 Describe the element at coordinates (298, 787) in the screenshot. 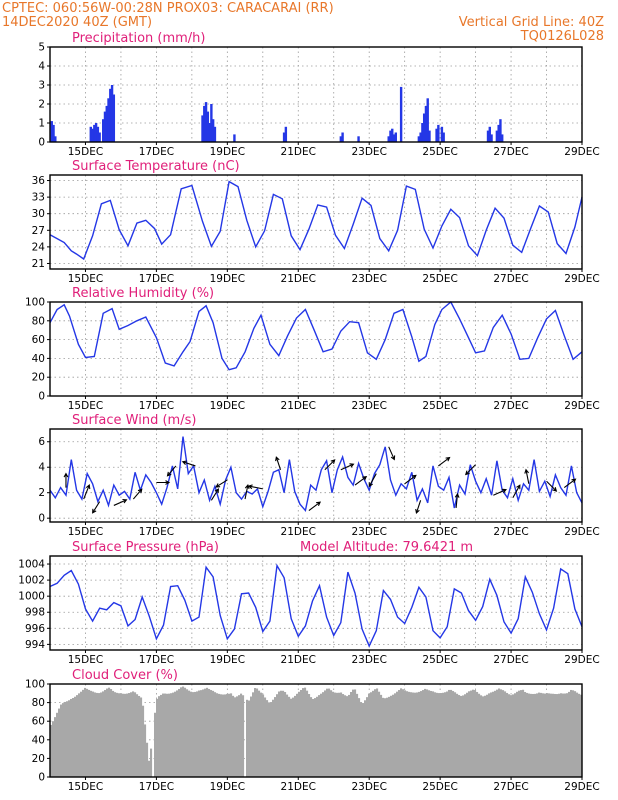

I see `cloud-xtick-label-3: 21DEC` at that location.